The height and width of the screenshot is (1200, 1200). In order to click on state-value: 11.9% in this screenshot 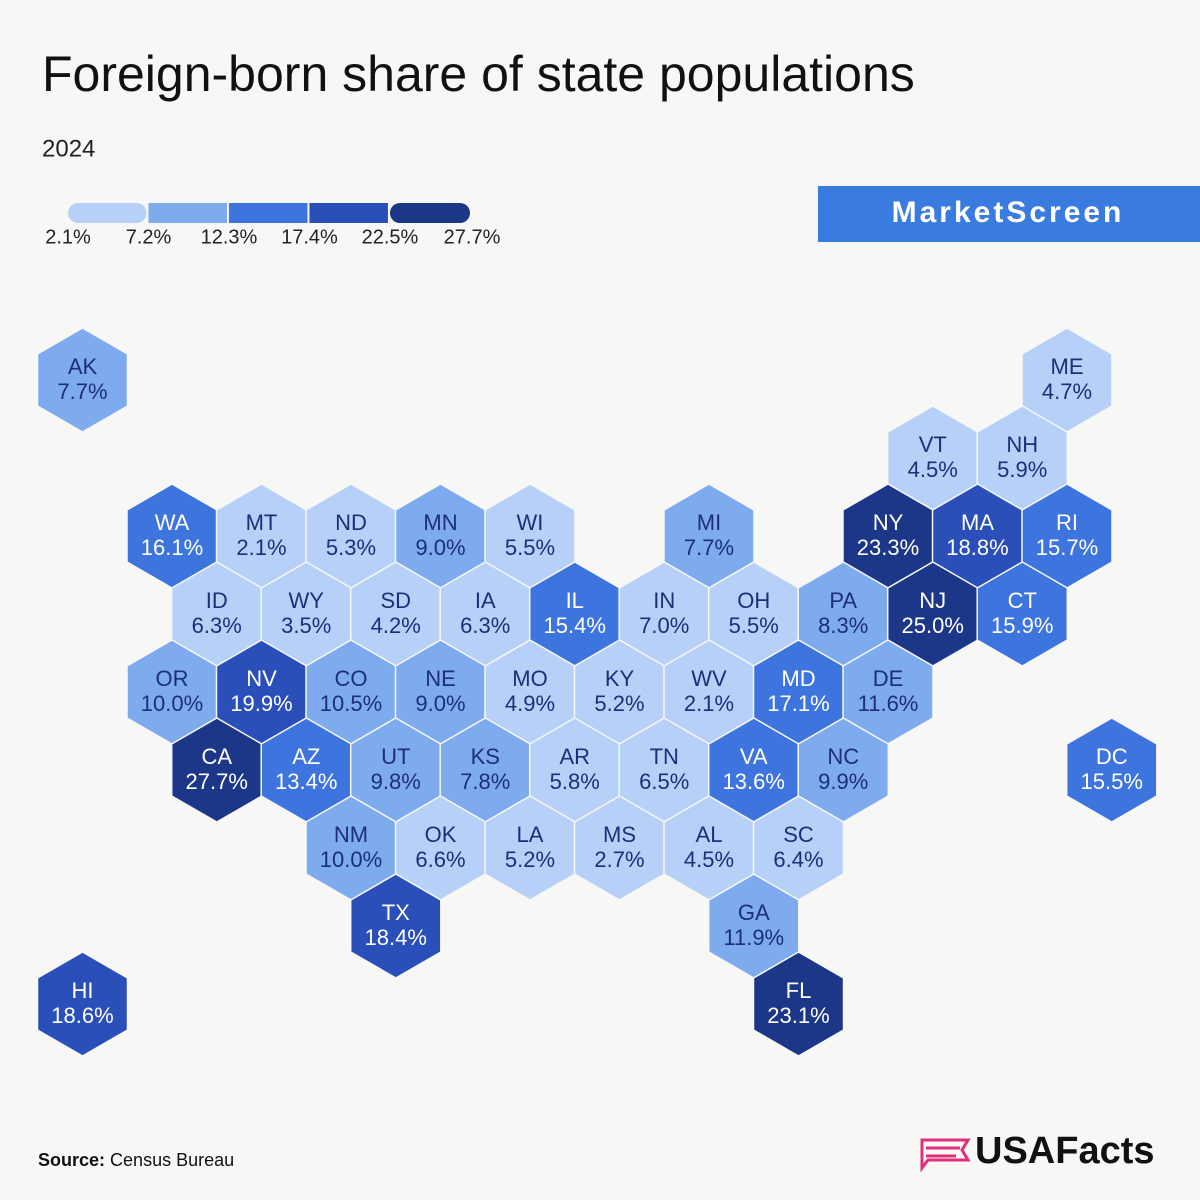, I will do `click(753, 937)`.